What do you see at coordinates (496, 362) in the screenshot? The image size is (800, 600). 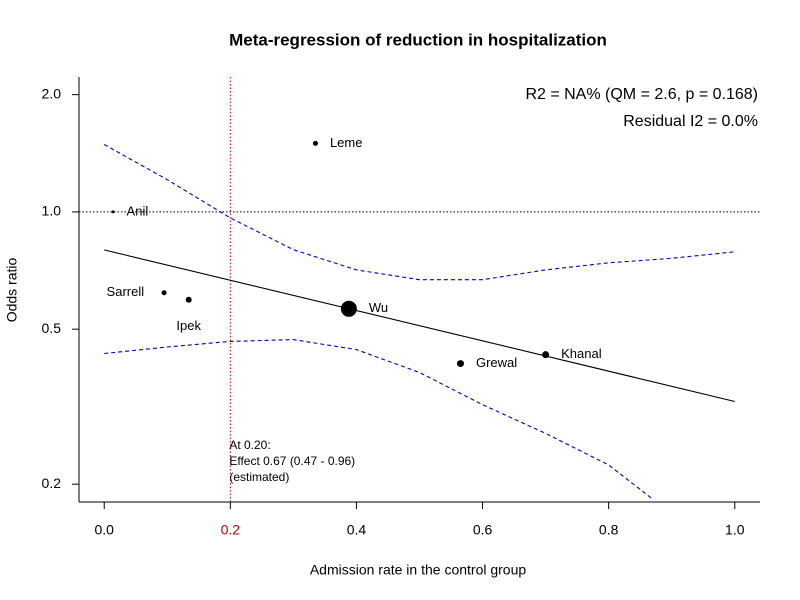 I see `study-label: Grewal` at bounding box center [496, 362].